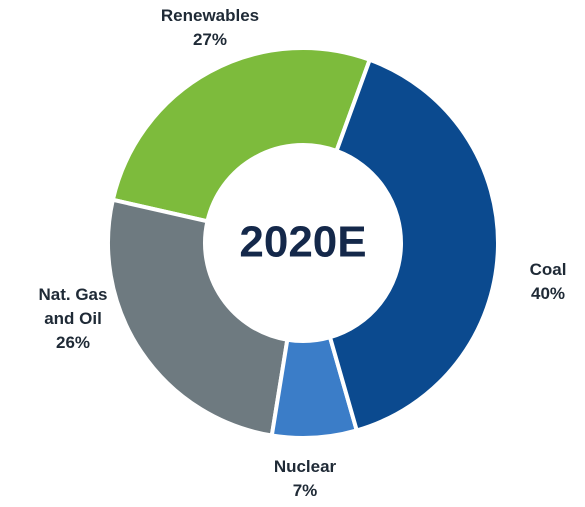  I want to click on category-label: Coal, so click(548, 269).